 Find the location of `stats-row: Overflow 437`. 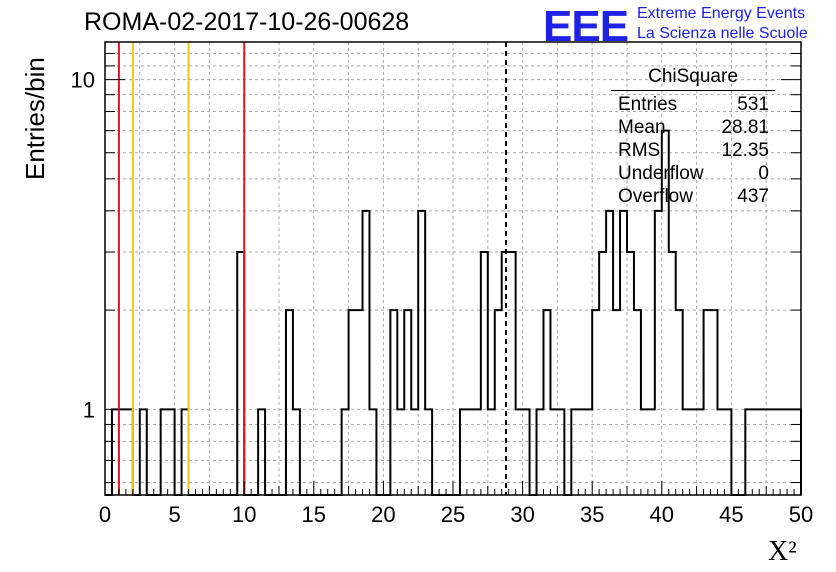

stats-row: Overflow 437 is located at coordinates (693, 196).